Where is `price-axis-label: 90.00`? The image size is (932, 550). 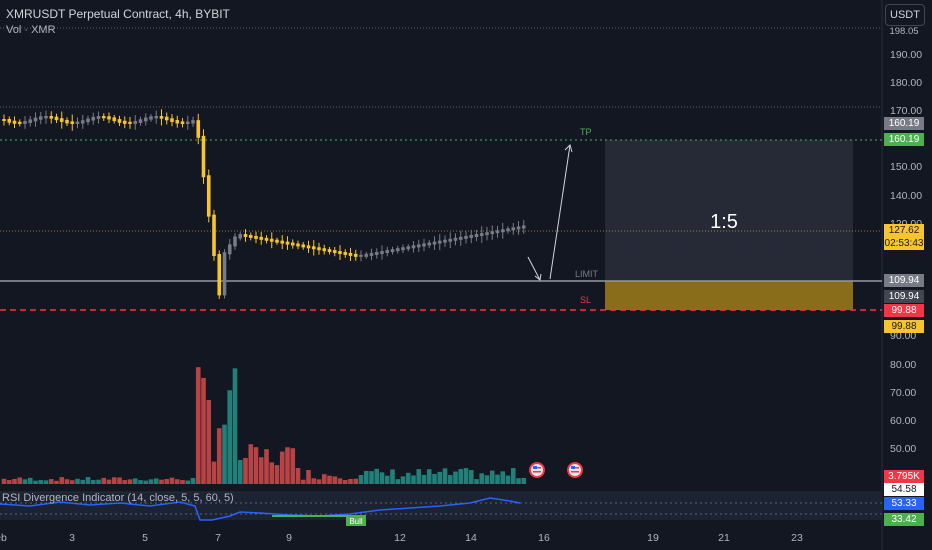
price-axis-label: 90.00 is located at coordinates (903, 336).